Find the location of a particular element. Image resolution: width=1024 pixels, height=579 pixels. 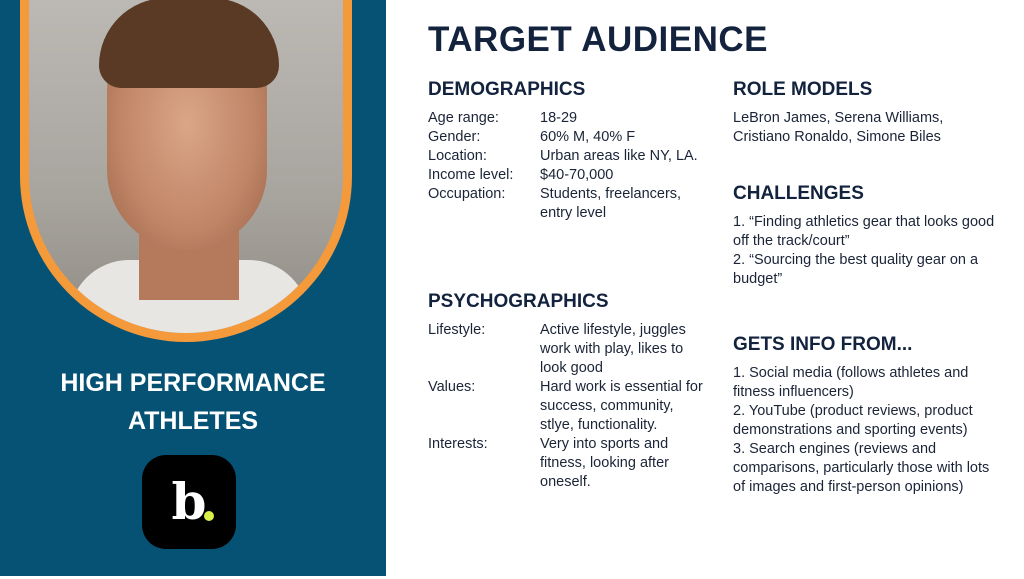

challenges-heading: CHALLENGES is located at coordinates (798, 193).